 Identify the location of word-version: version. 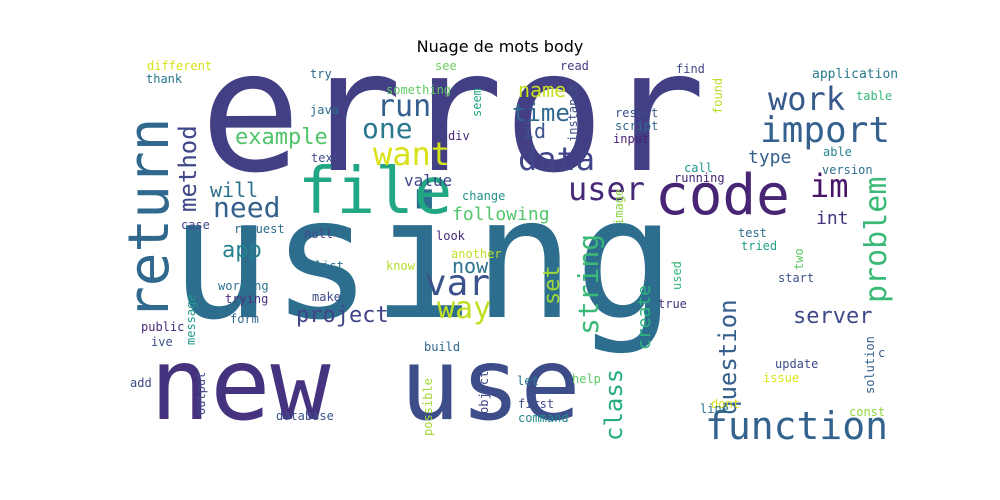
(847, 170).